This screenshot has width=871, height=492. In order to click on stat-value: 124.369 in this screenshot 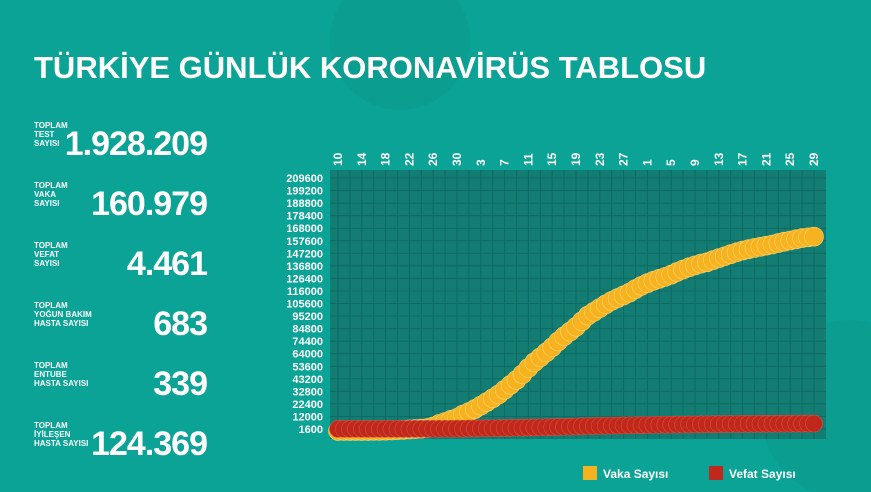, I will do `click(149, 444)`.